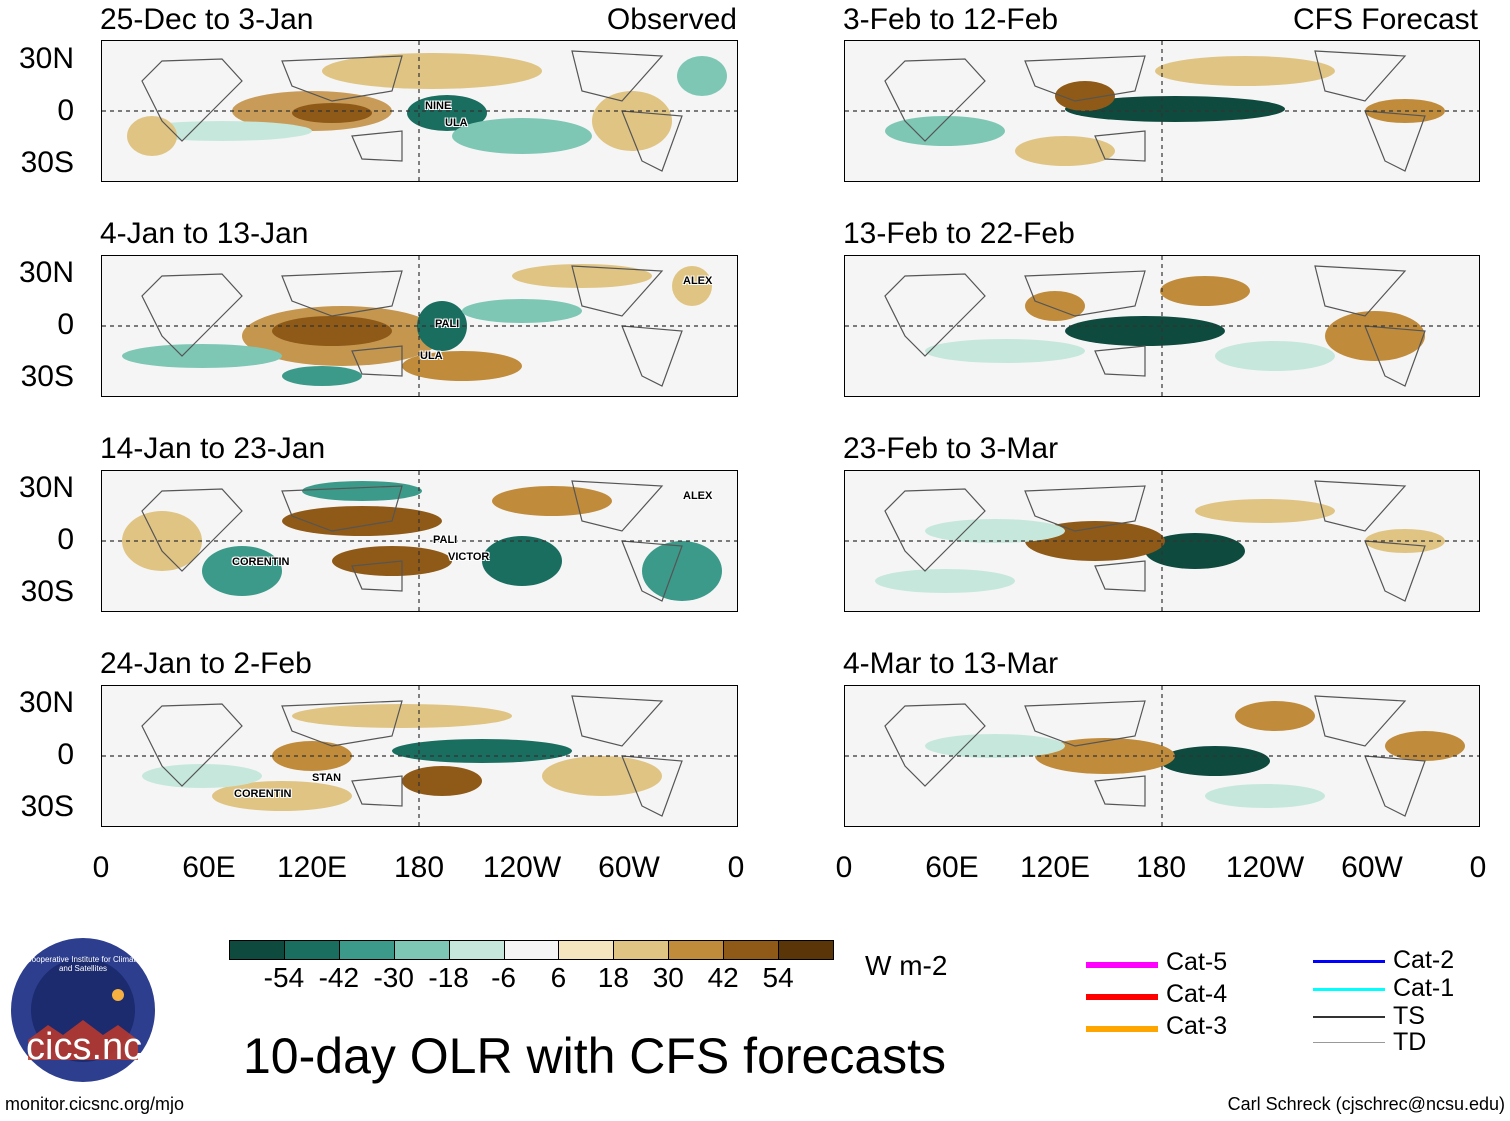 This screenshot has width=1510, height=1121. I want to click on footer-credit: Carl Schreck (cjschrec@ncsu.edu), so click(1366, 1104).